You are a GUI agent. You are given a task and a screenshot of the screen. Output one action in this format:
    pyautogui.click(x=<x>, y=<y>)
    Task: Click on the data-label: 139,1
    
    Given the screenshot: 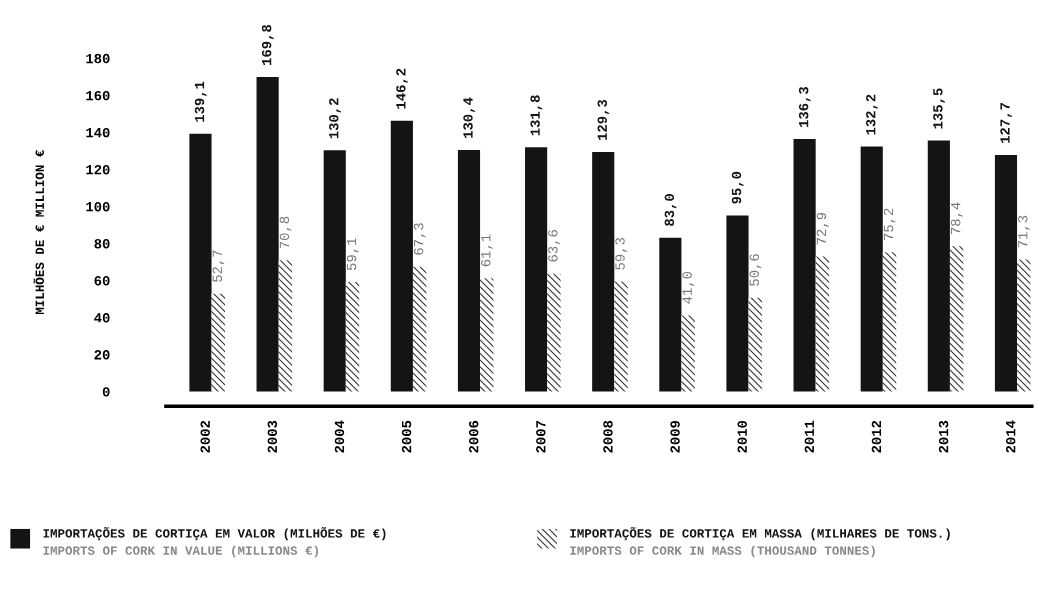 What is the action you would take?
    pyautogui.click(x=200, y=101)
    